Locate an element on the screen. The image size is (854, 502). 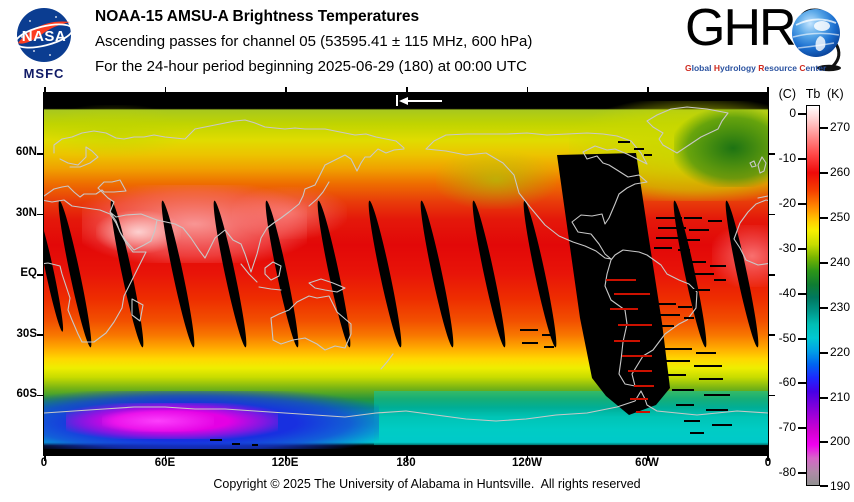
colorbar-c-40: -40 is located at coordinates (787, 293).